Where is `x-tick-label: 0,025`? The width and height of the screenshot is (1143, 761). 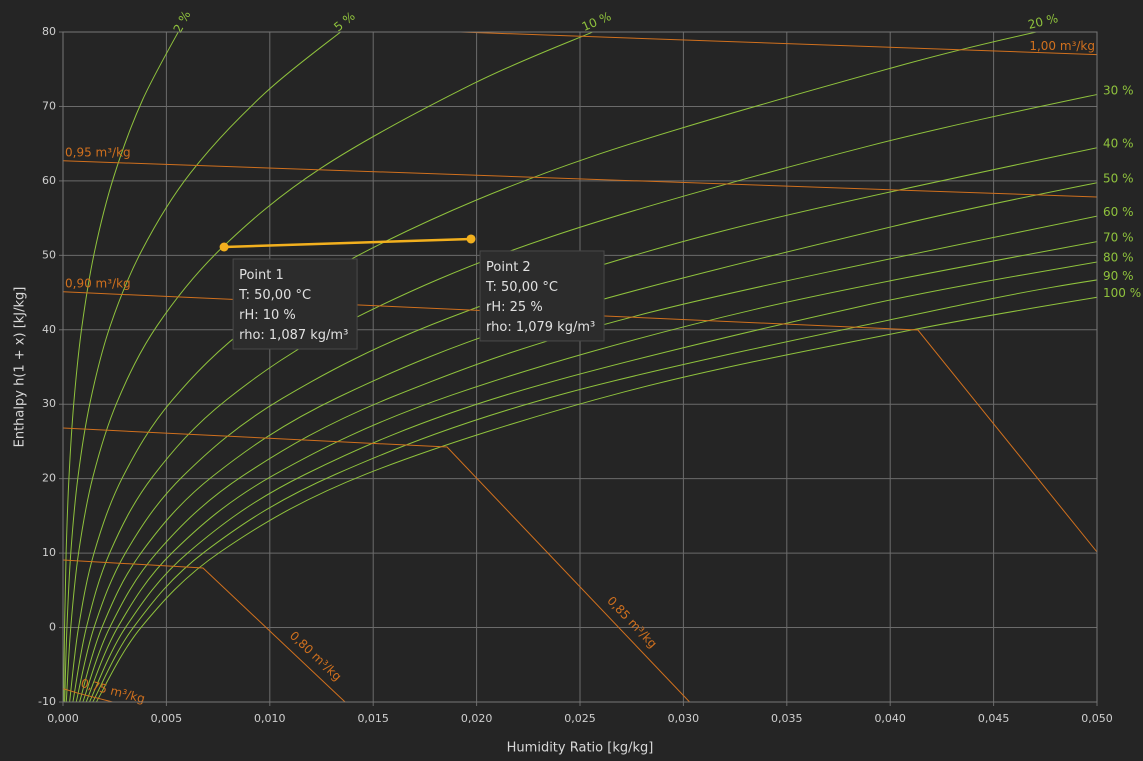 x-tick-label: 0,025 is located at coordinates (580, 718).